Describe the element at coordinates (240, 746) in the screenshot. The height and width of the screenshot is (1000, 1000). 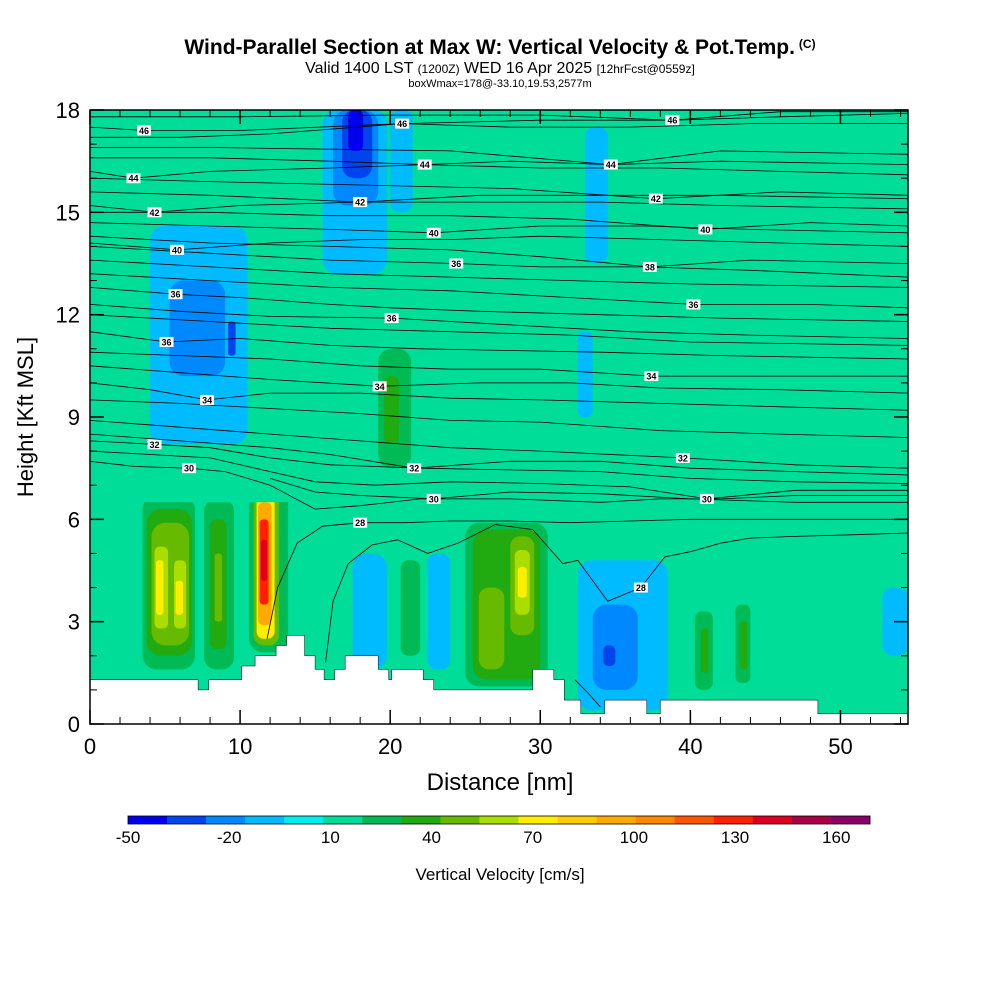
I see `x-tick-label: 10` at that location.